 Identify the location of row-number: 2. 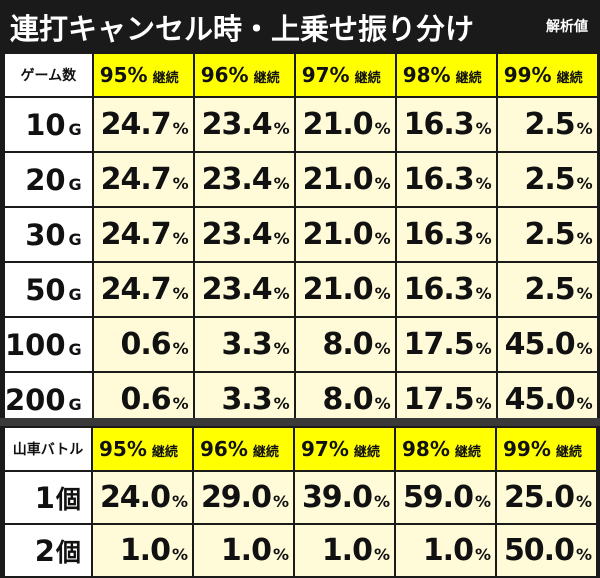
(44, 550).